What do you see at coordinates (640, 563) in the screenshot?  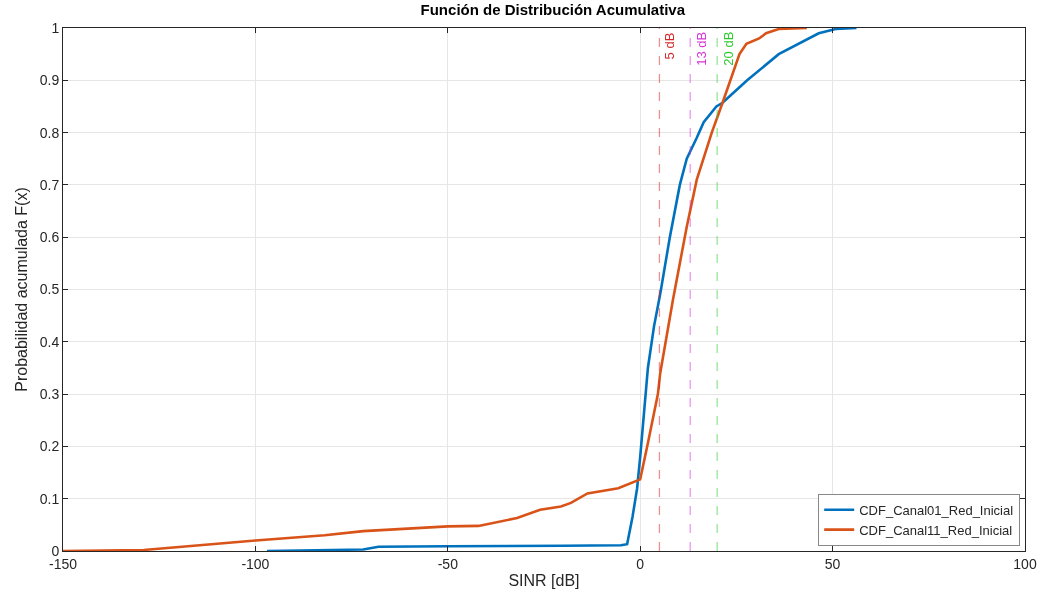 I see `x-tick-label: 0` at bounding box center [640, 563].